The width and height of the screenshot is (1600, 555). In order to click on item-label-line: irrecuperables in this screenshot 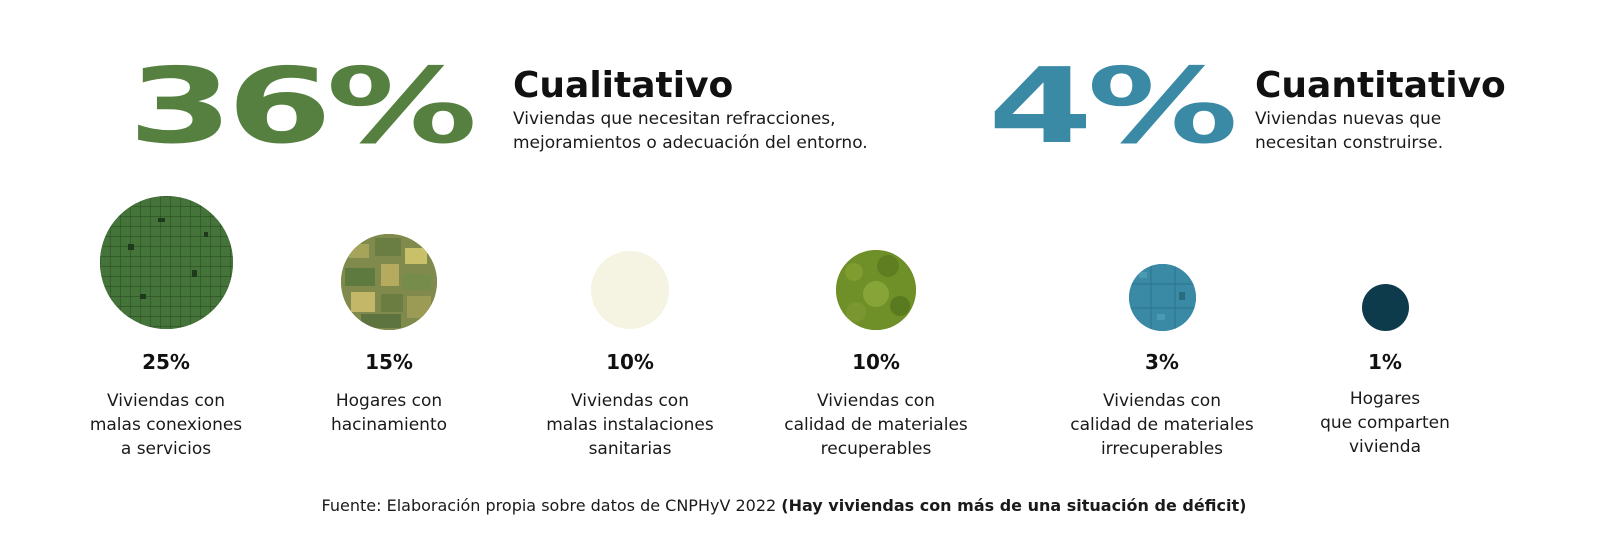, I will do `click(1162, 449)`.